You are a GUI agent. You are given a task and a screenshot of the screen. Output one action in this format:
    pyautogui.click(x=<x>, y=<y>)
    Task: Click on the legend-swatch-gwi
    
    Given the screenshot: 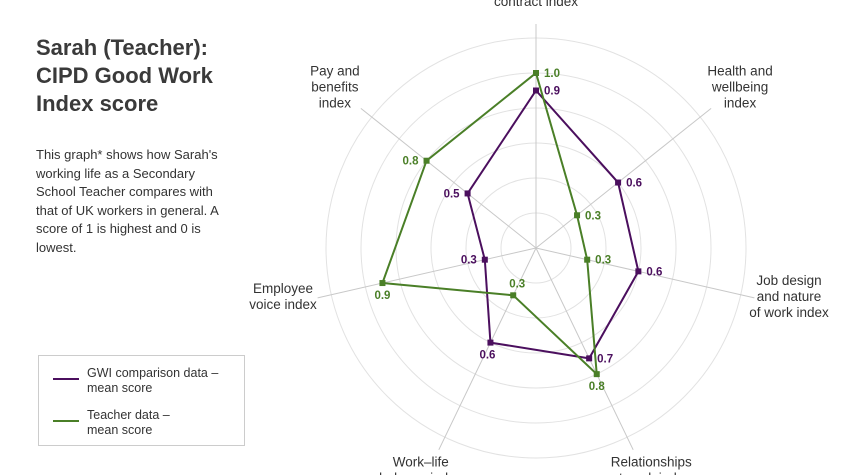 What is the action you would take?
    pyautogui.click(x=66, y=379)
    